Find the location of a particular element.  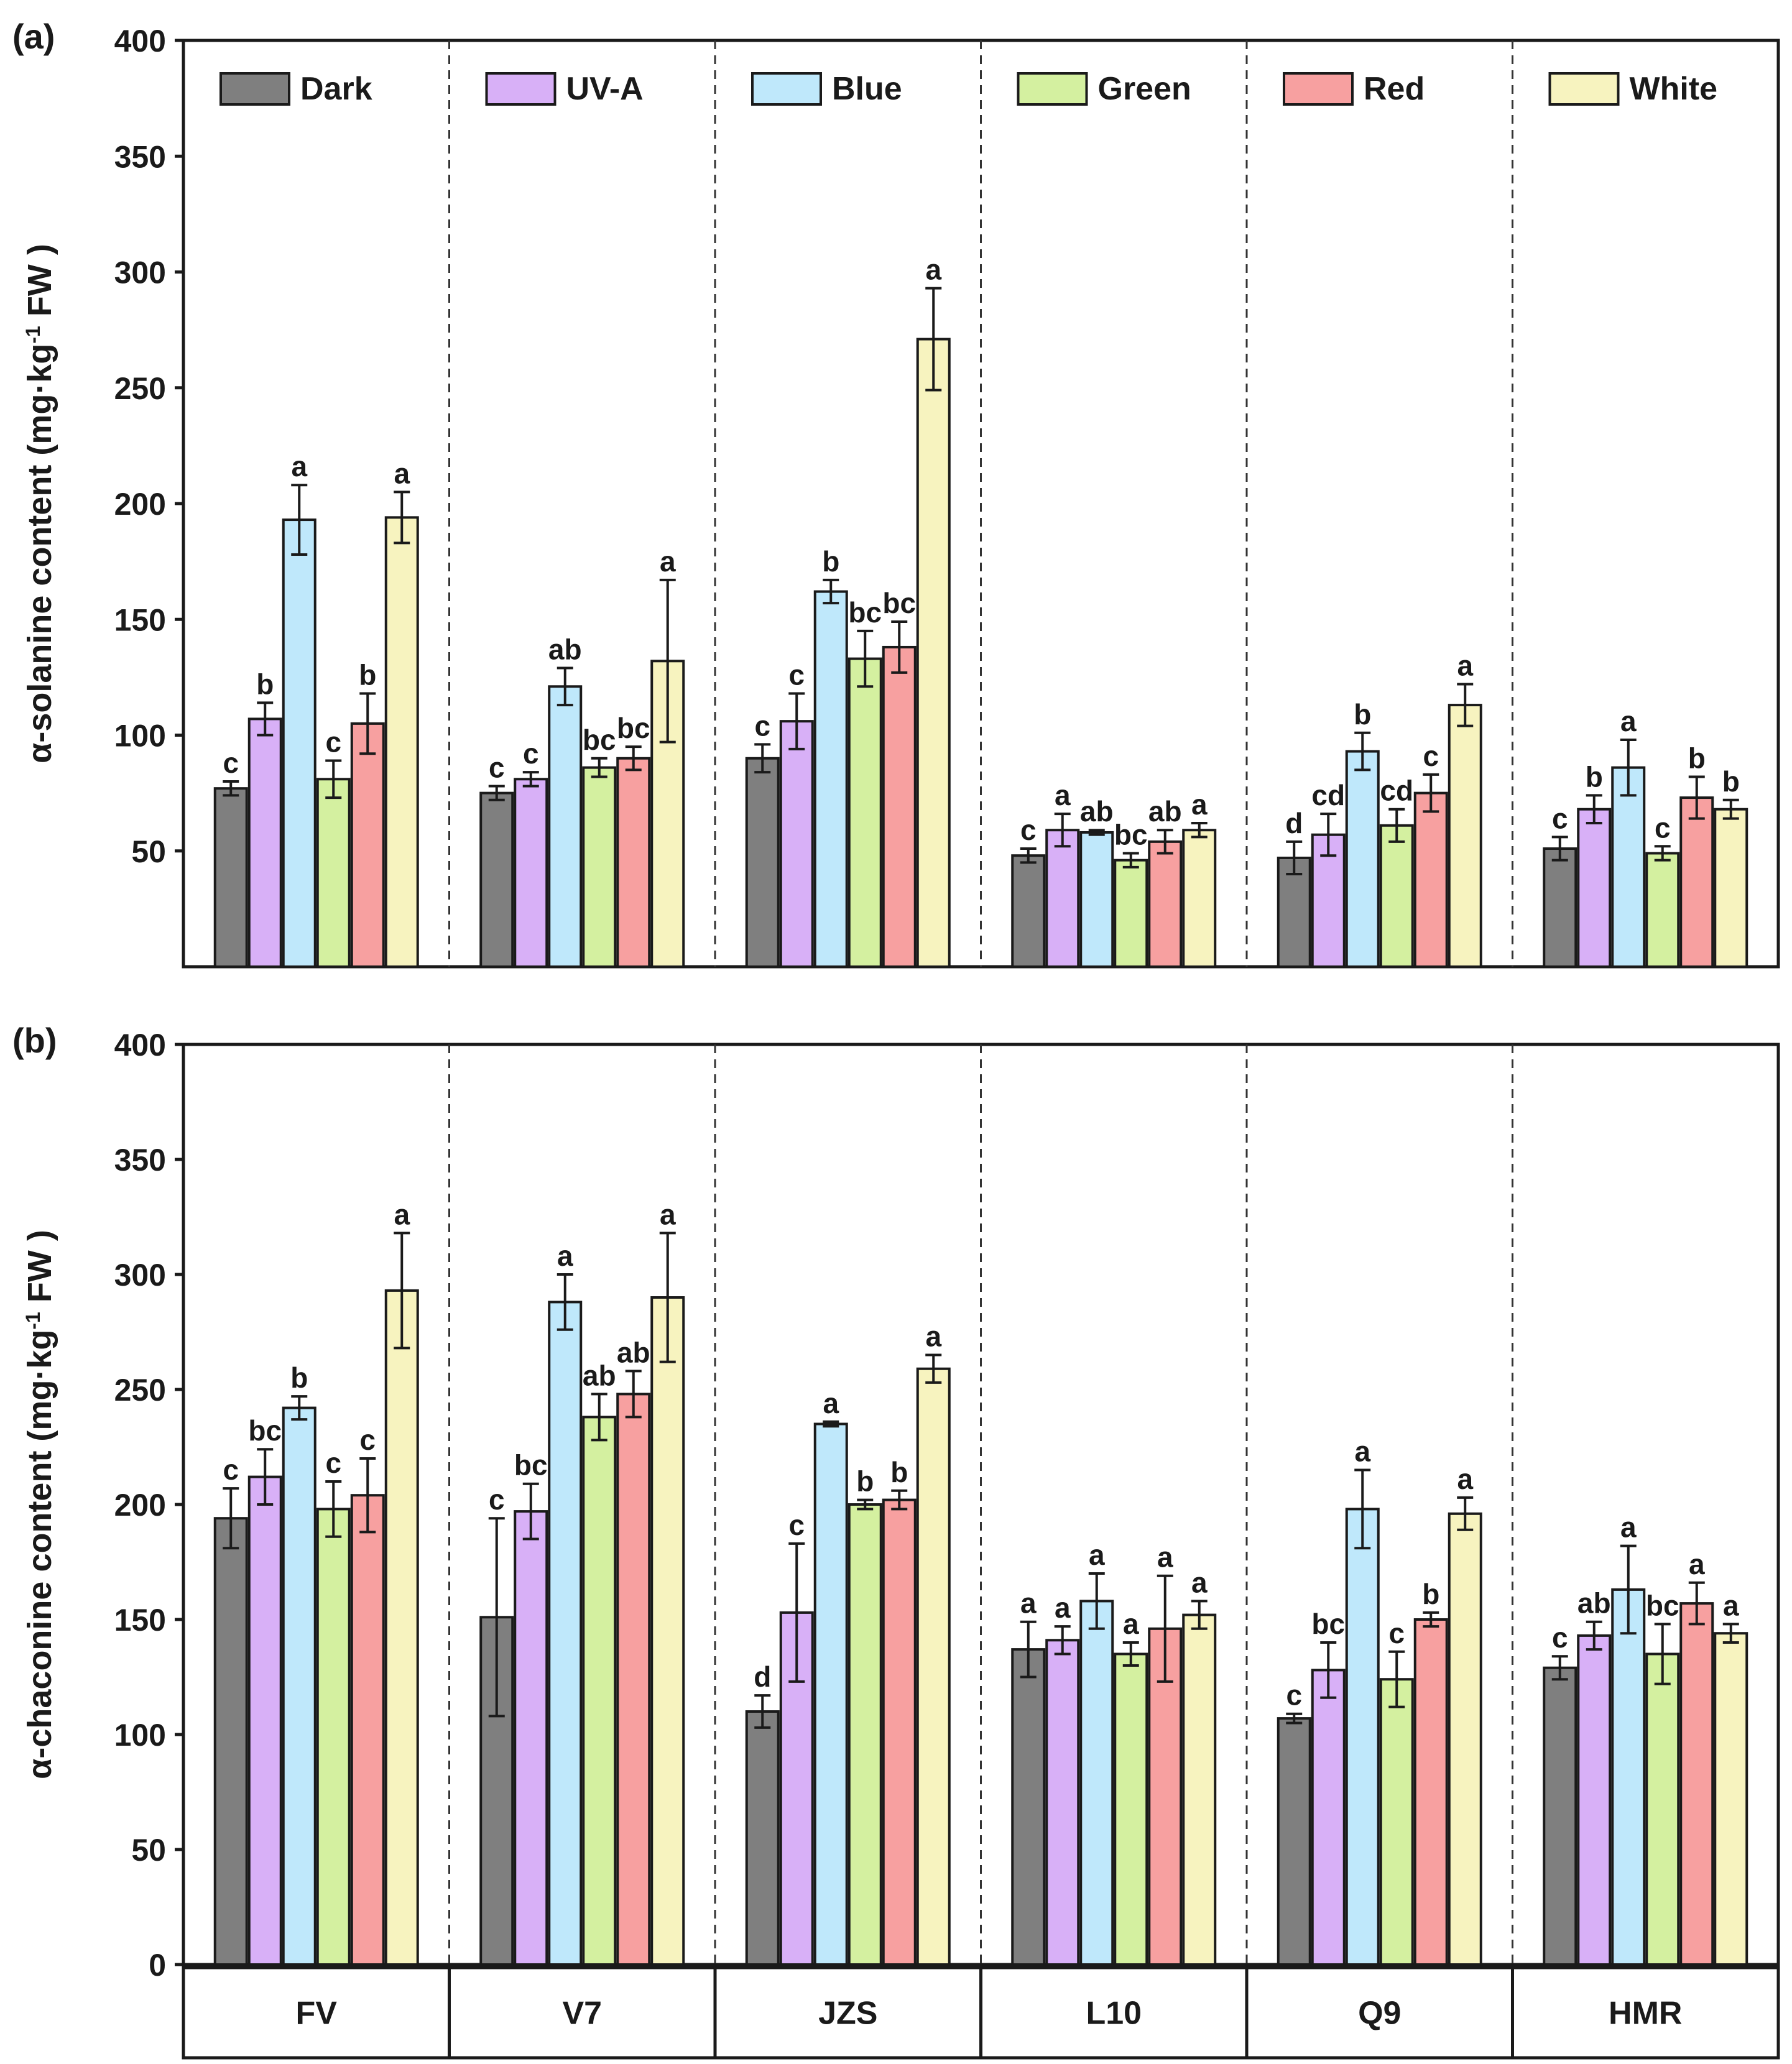

bar-green-hmr is located at coordinates (1662, 1809).